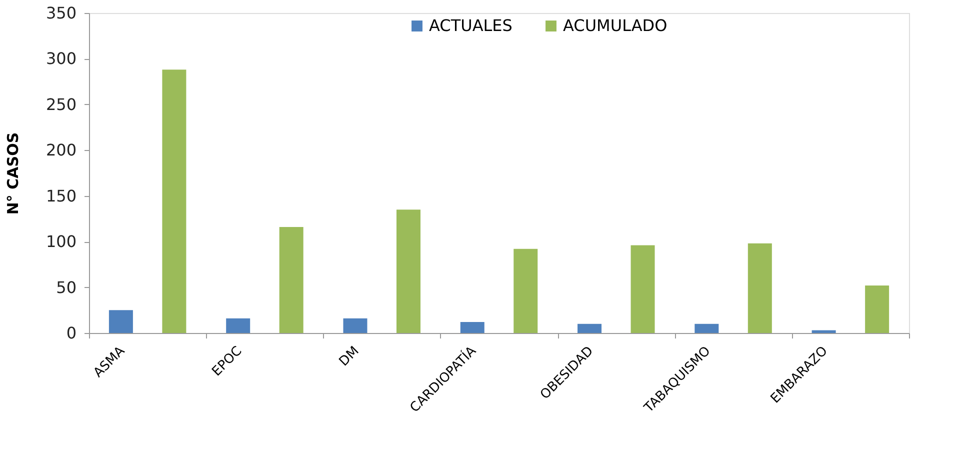 The height and width of the screenshot is (451, 965). Describe the element at coordinates (61, 196) in the screenshot. I see `y-tick-label: 150` at that location.